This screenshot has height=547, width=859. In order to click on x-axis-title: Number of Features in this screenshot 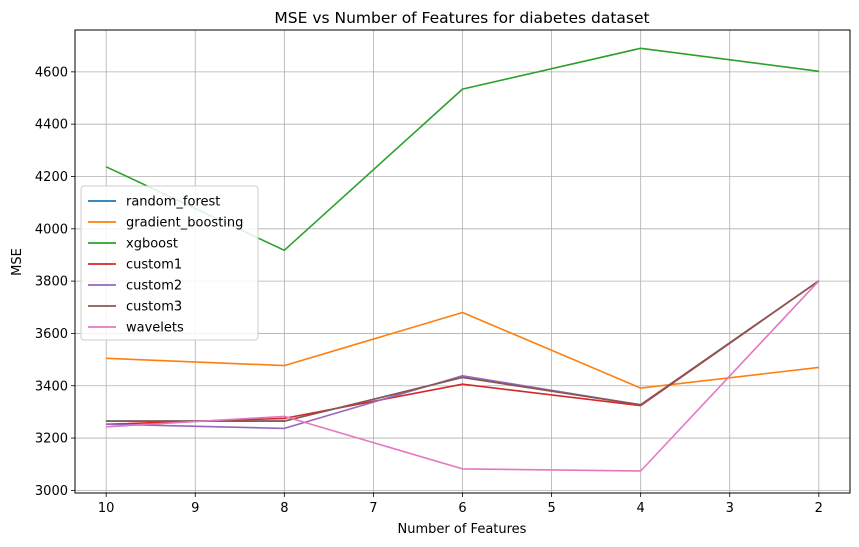, I will do `click(462, 529)`.